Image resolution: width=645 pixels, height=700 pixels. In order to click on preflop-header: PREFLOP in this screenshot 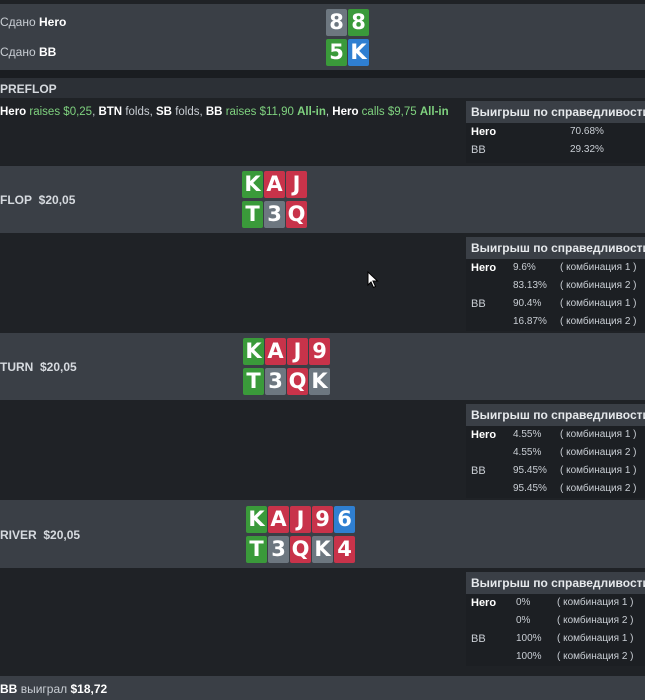, I will do `click(322, 88)`.